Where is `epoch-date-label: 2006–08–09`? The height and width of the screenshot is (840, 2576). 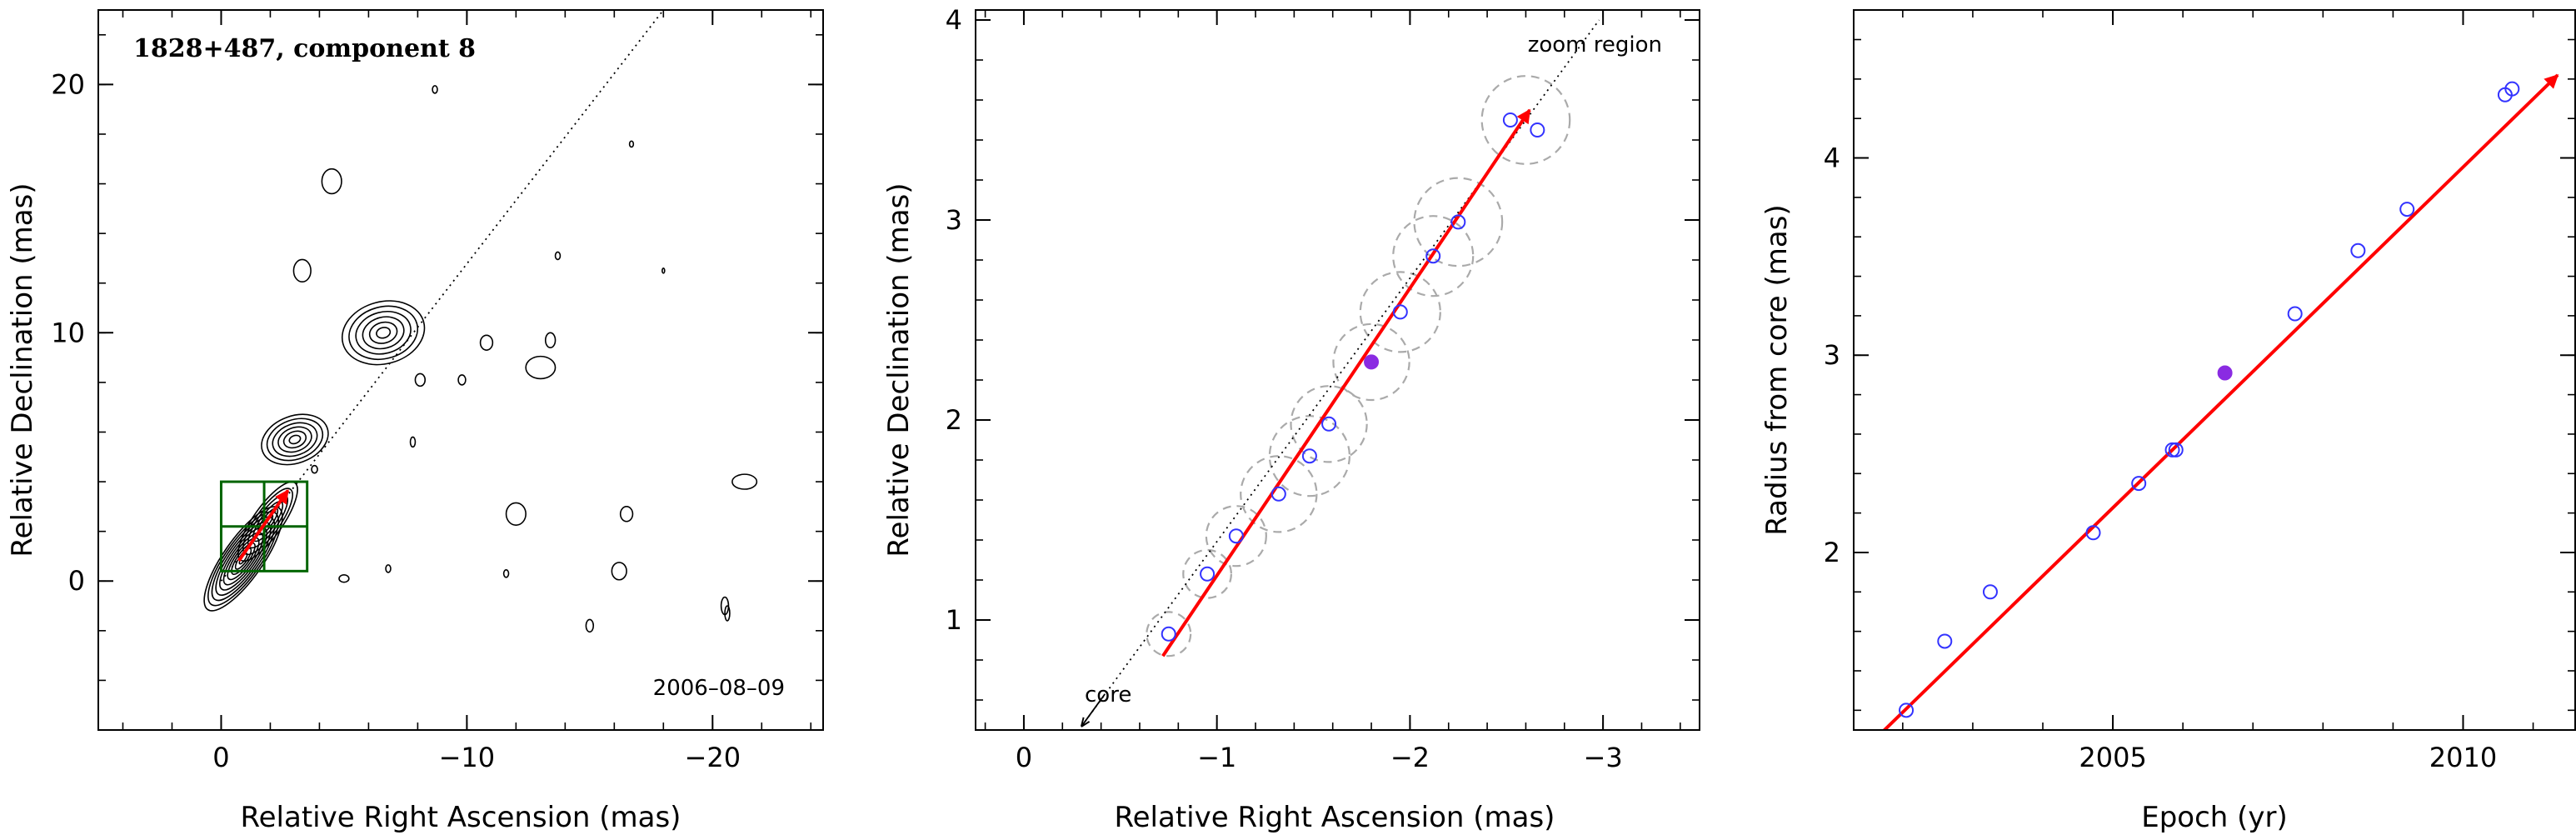
epoch-date-label: 2006–08–09 is located at coordinates (719, 688).